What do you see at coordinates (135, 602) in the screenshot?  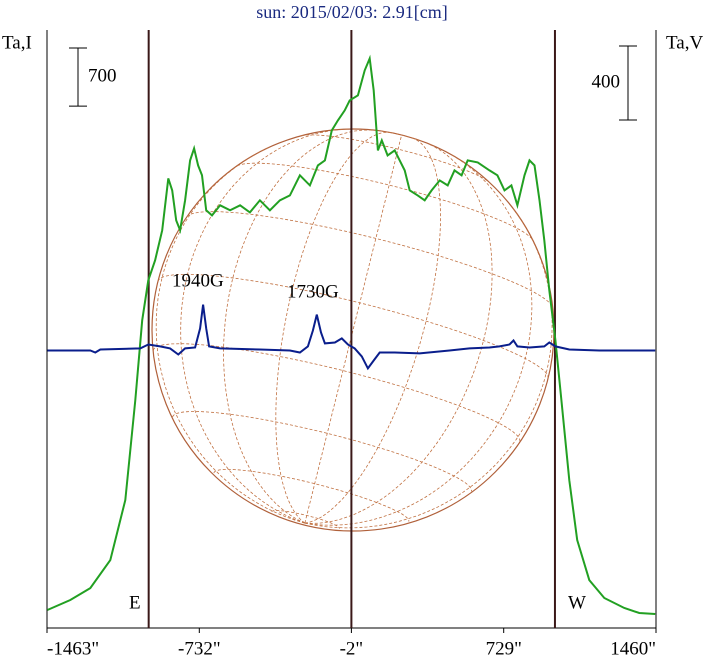 I see `annotation: E` at bounding box center [135, 602].